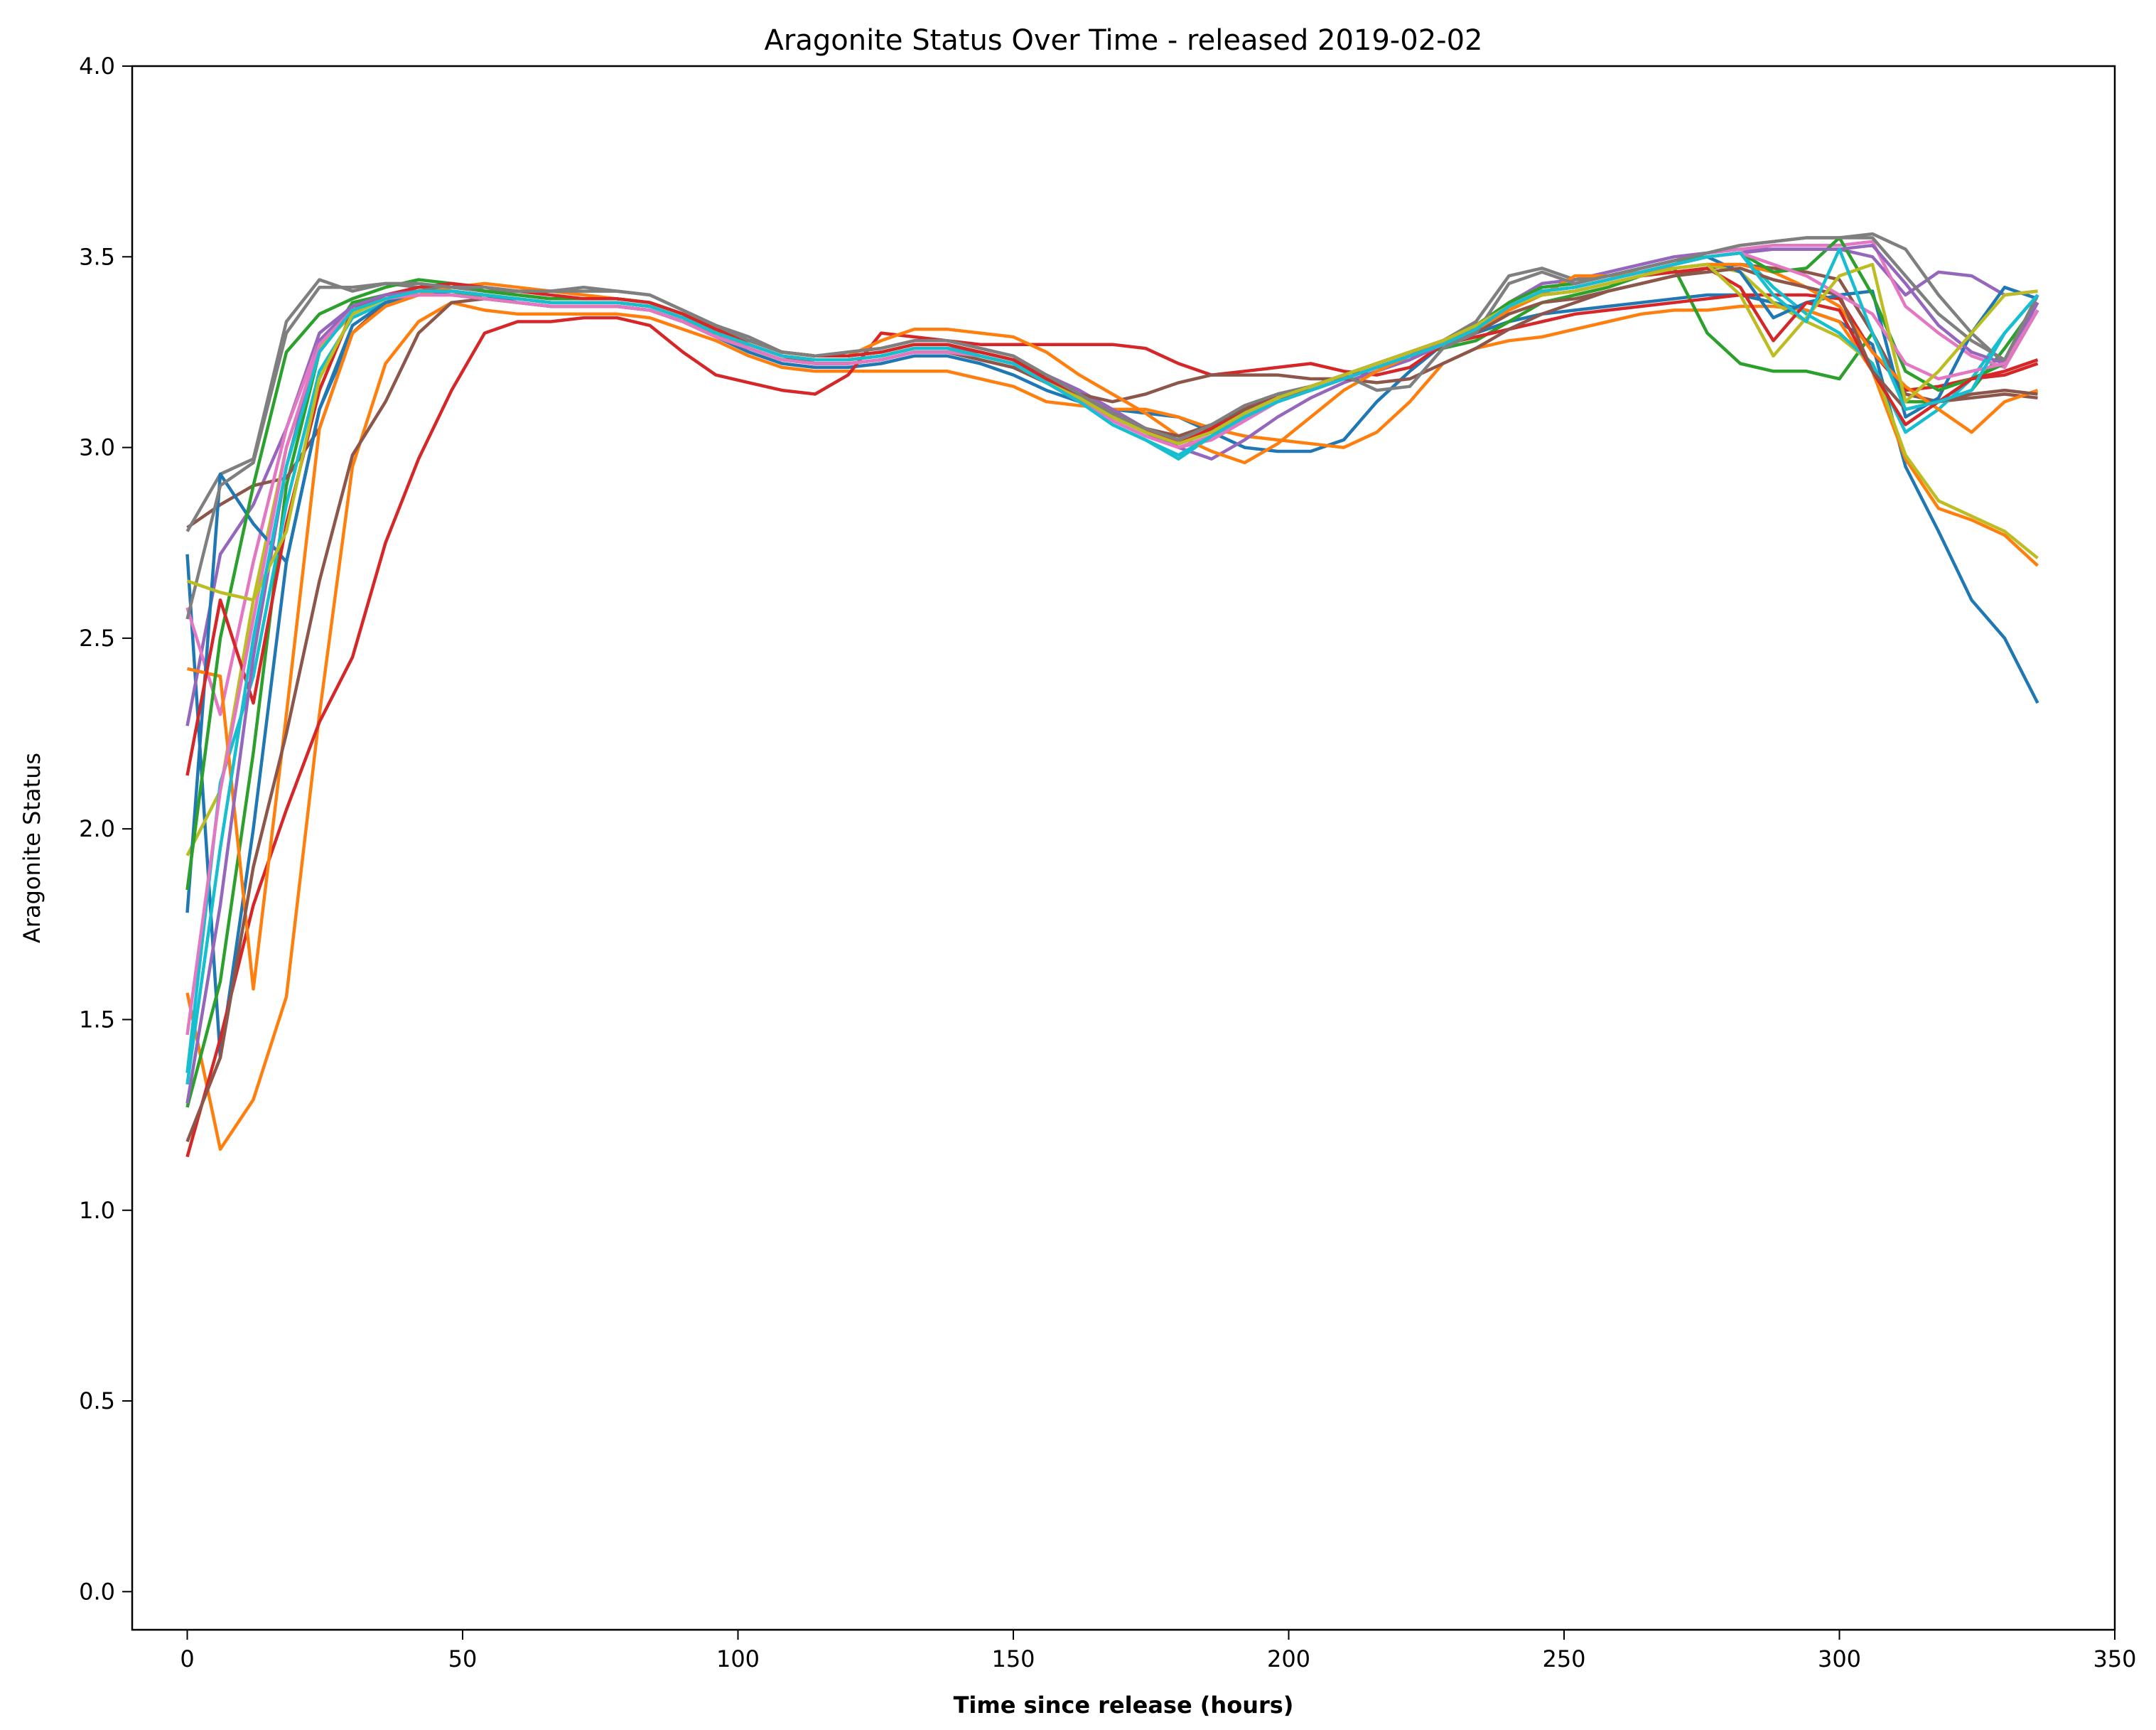 The image size is (2156, 1730). I want to click on x-tick-label: 150, so click(1013, 1658).